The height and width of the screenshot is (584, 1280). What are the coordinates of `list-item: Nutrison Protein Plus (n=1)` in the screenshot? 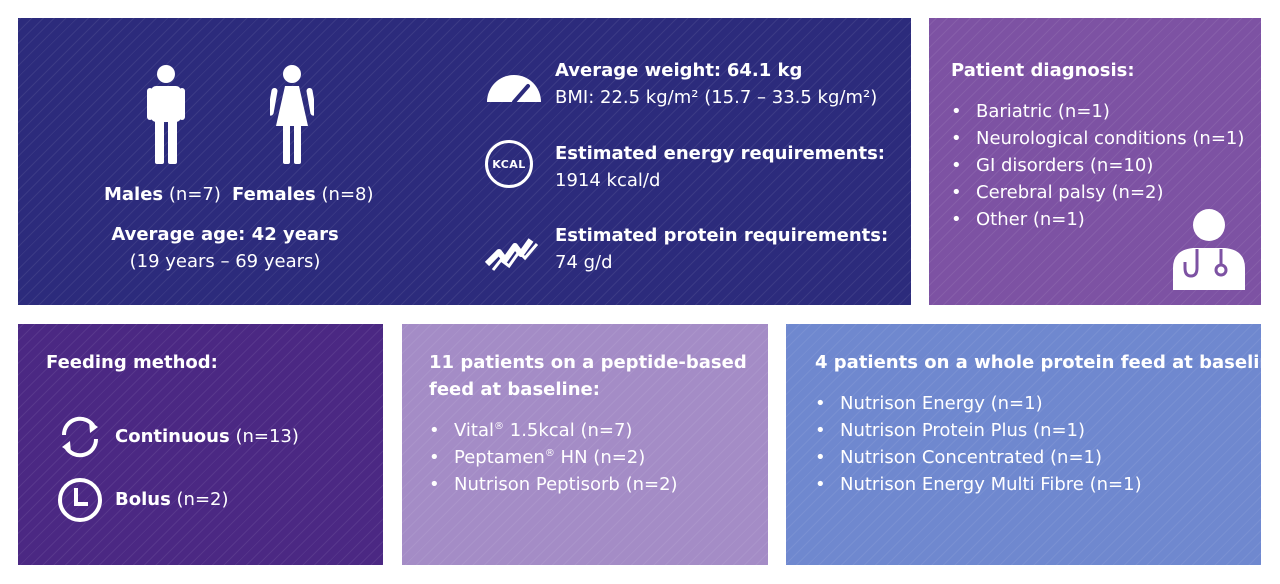 It's located at (978, 430).